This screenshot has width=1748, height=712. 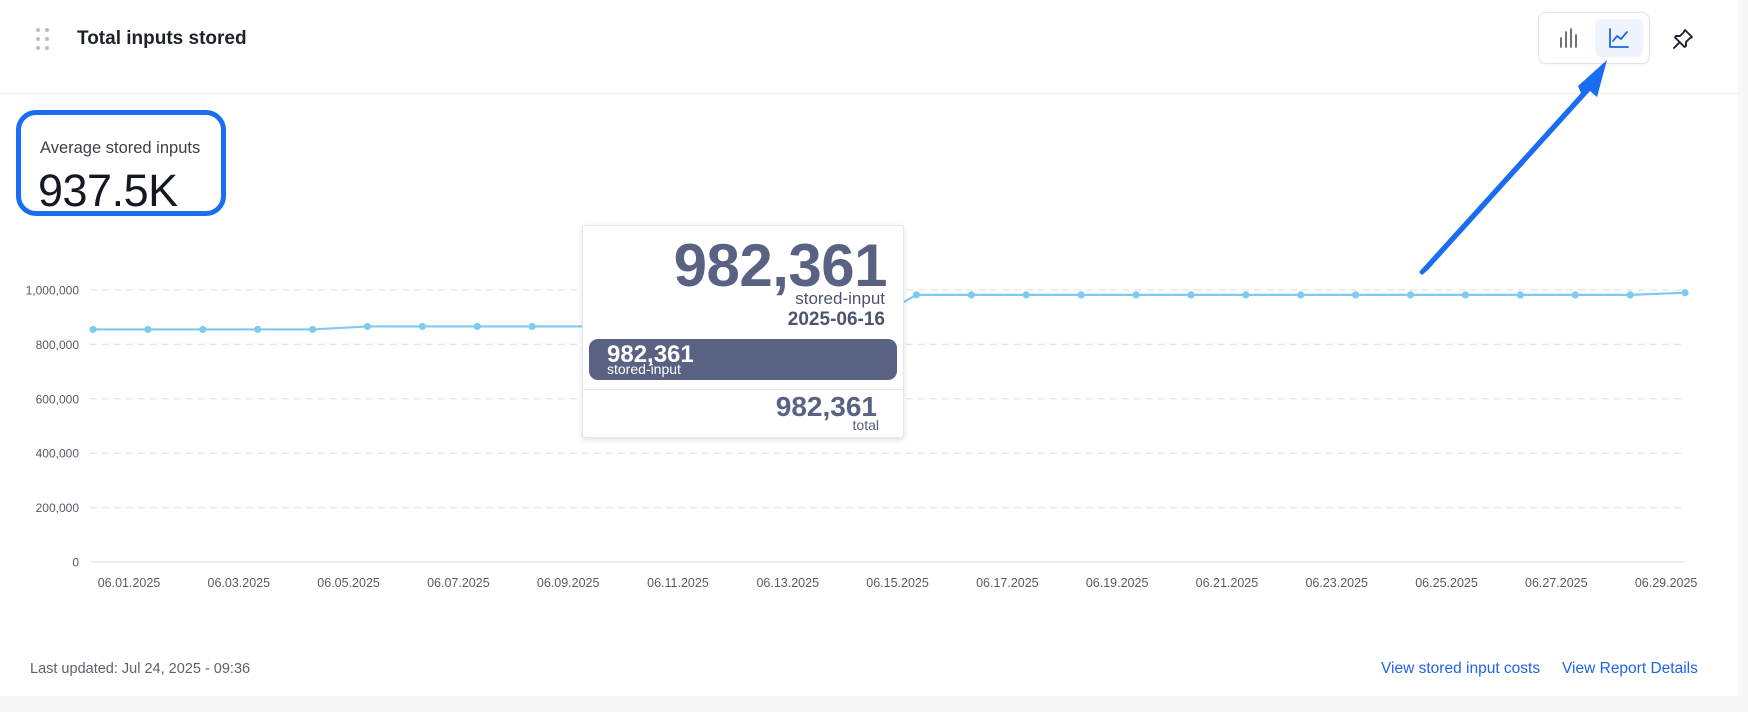 I want to click on card-header: Total inputs stored, so click(x=869, y=47).